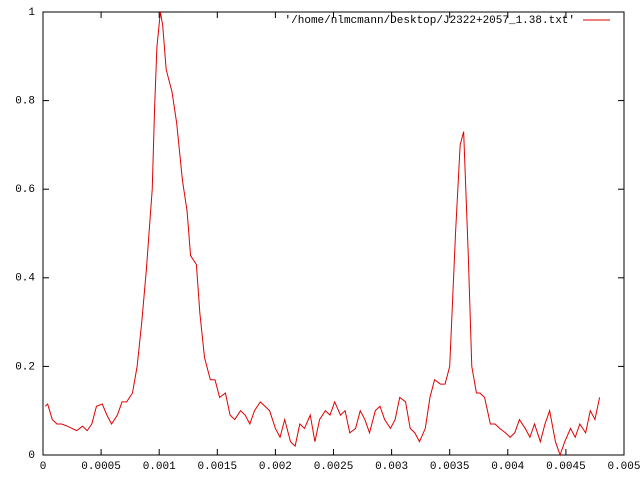 The image size is (640, 480). Describe the element at coordinates (334, 467) in the screenshot. I see `x-tick-label: 0.0025` at that location.